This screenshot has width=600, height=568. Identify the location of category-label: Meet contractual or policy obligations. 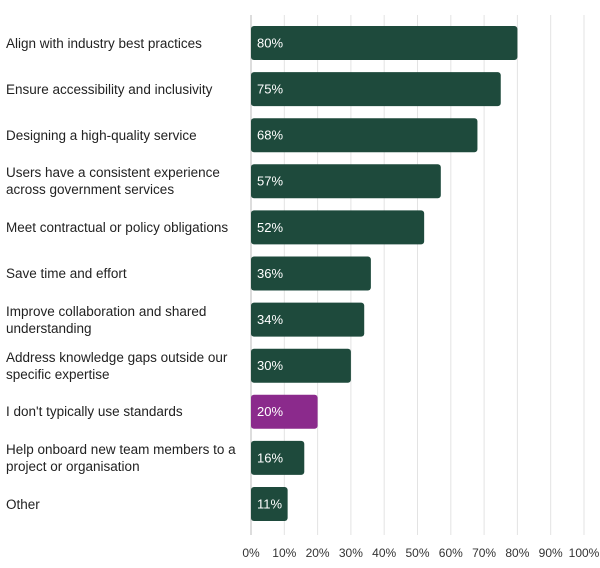
(117, 227).